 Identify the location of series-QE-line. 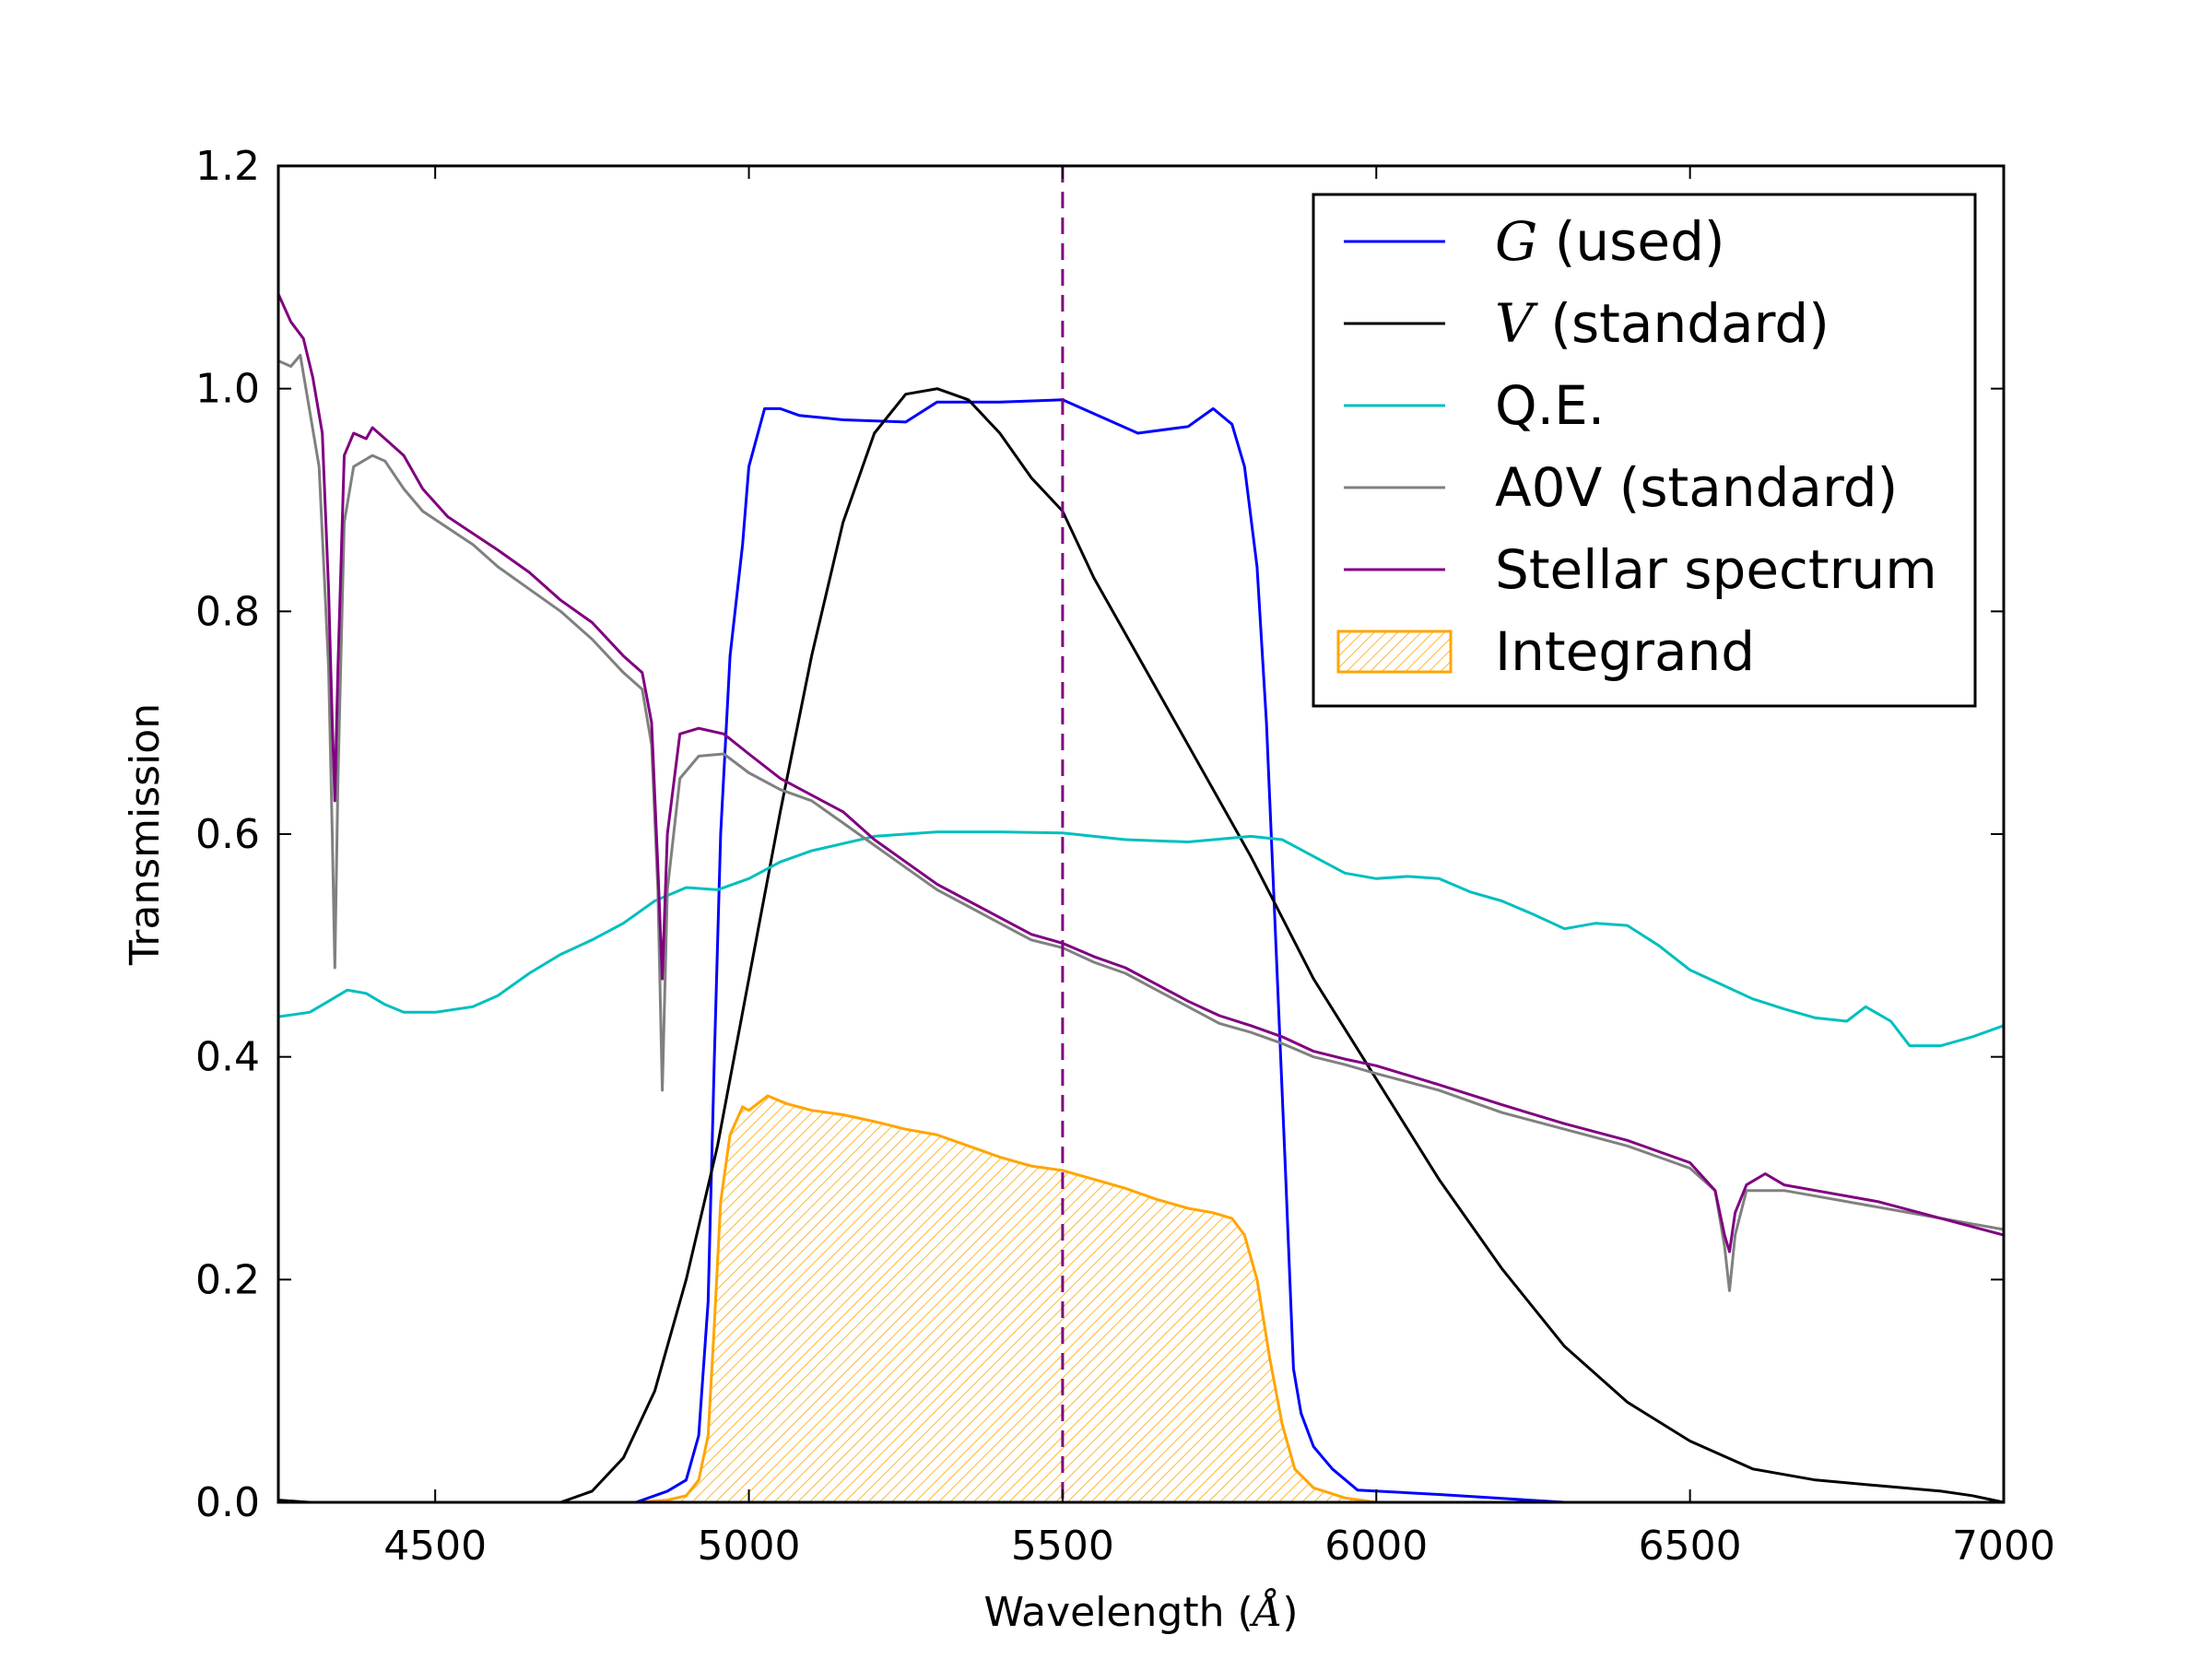
(1141, 939).